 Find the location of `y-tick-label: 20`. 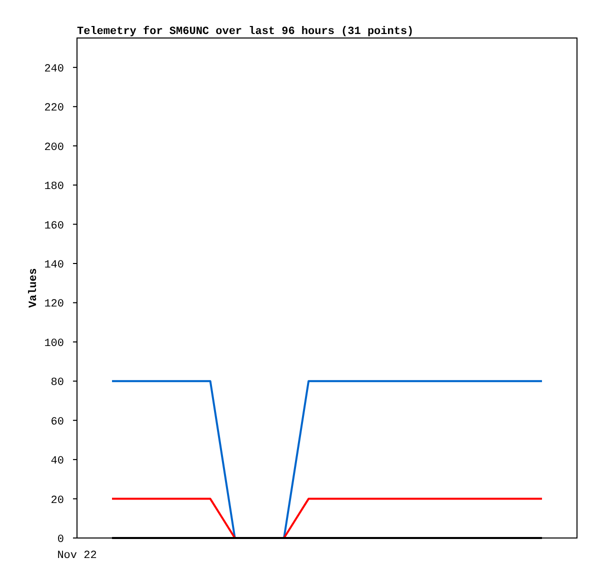

y-tick-label: 20 is located at coordinates (57, 500).